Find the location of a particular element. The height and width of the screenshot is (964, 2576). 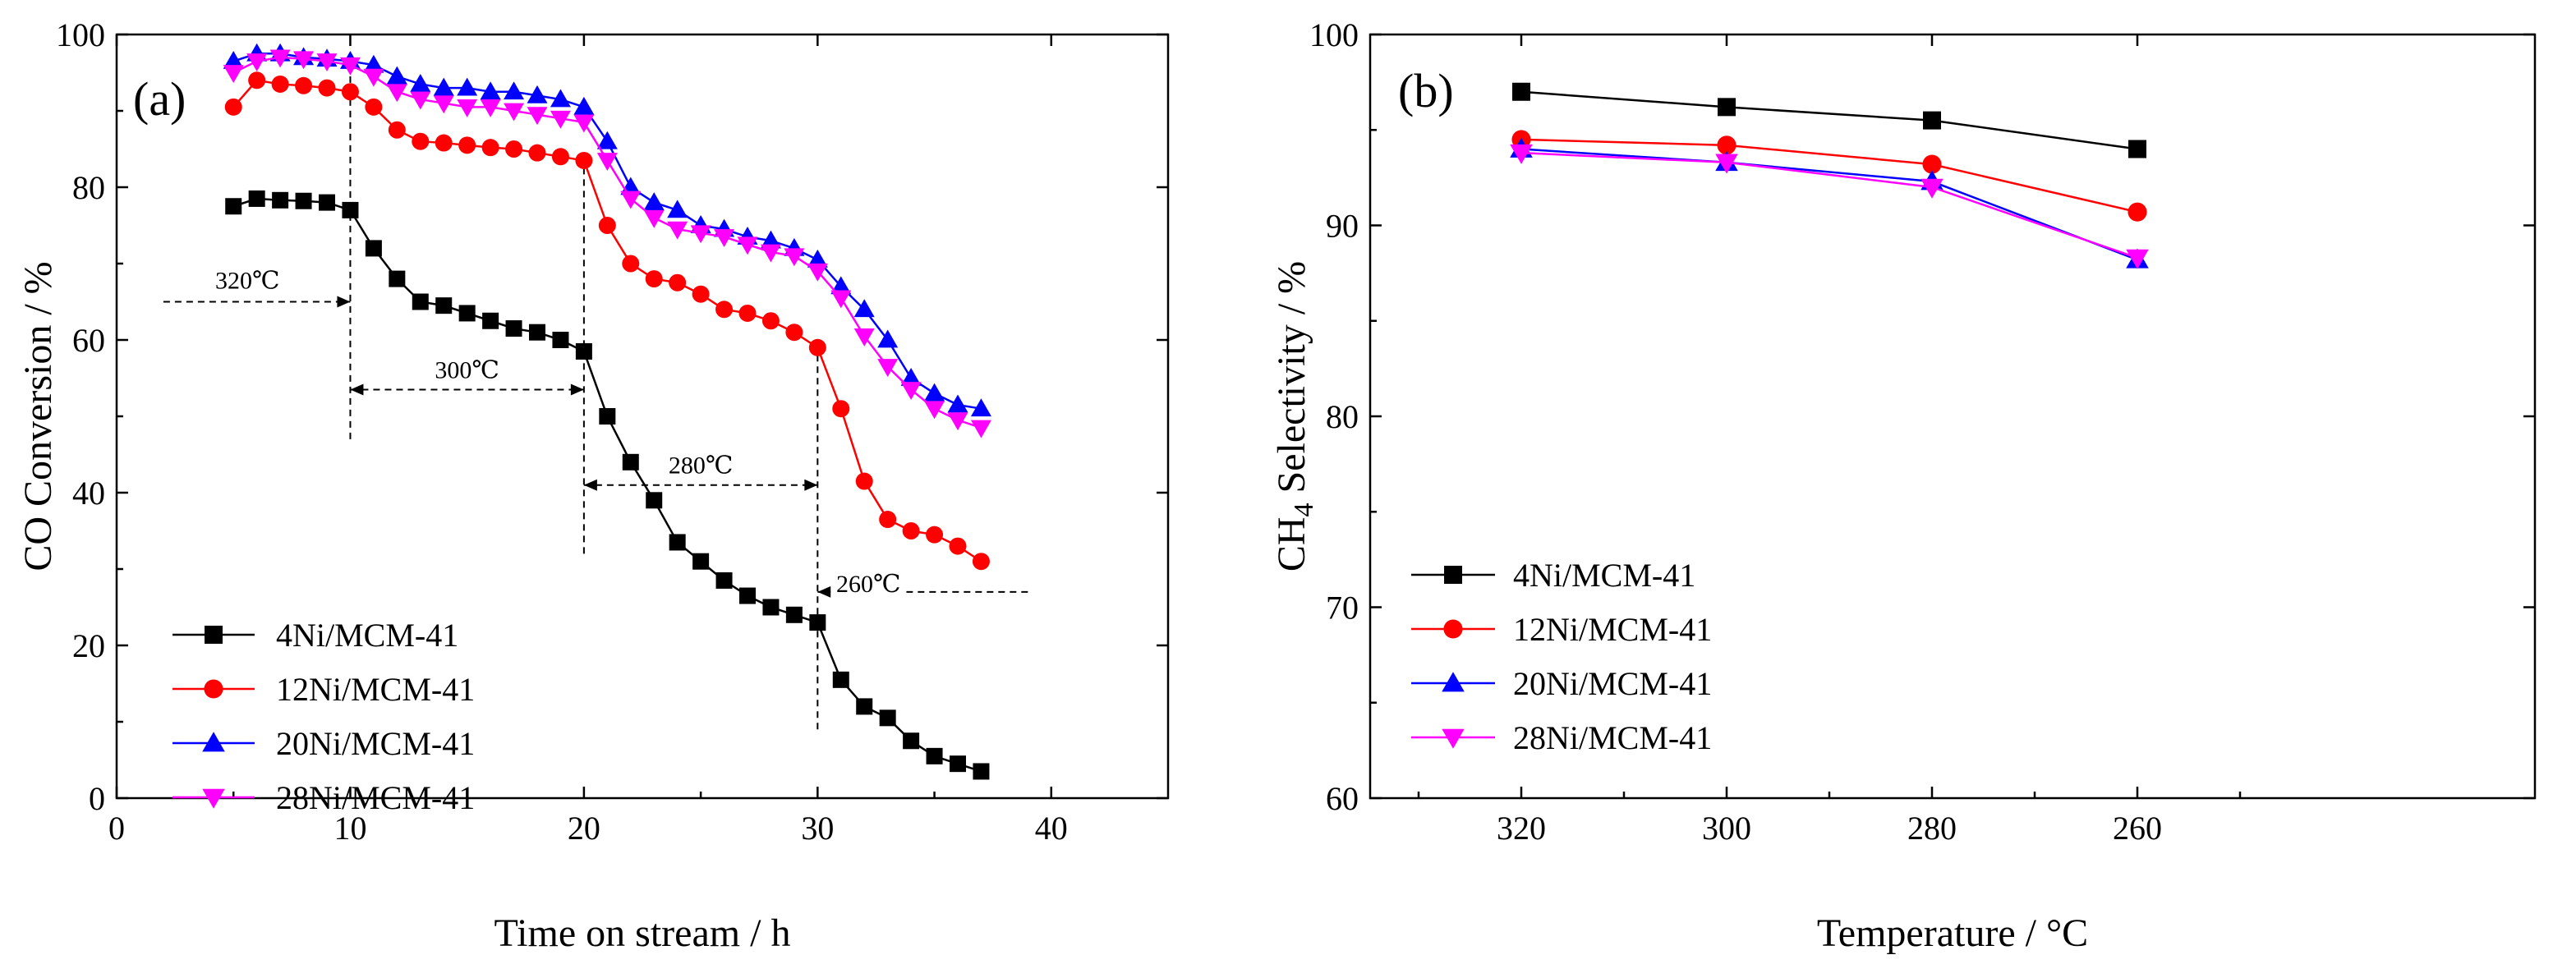

chart-b-x-tick-label: 280 is located at coordinates (1932, 828).